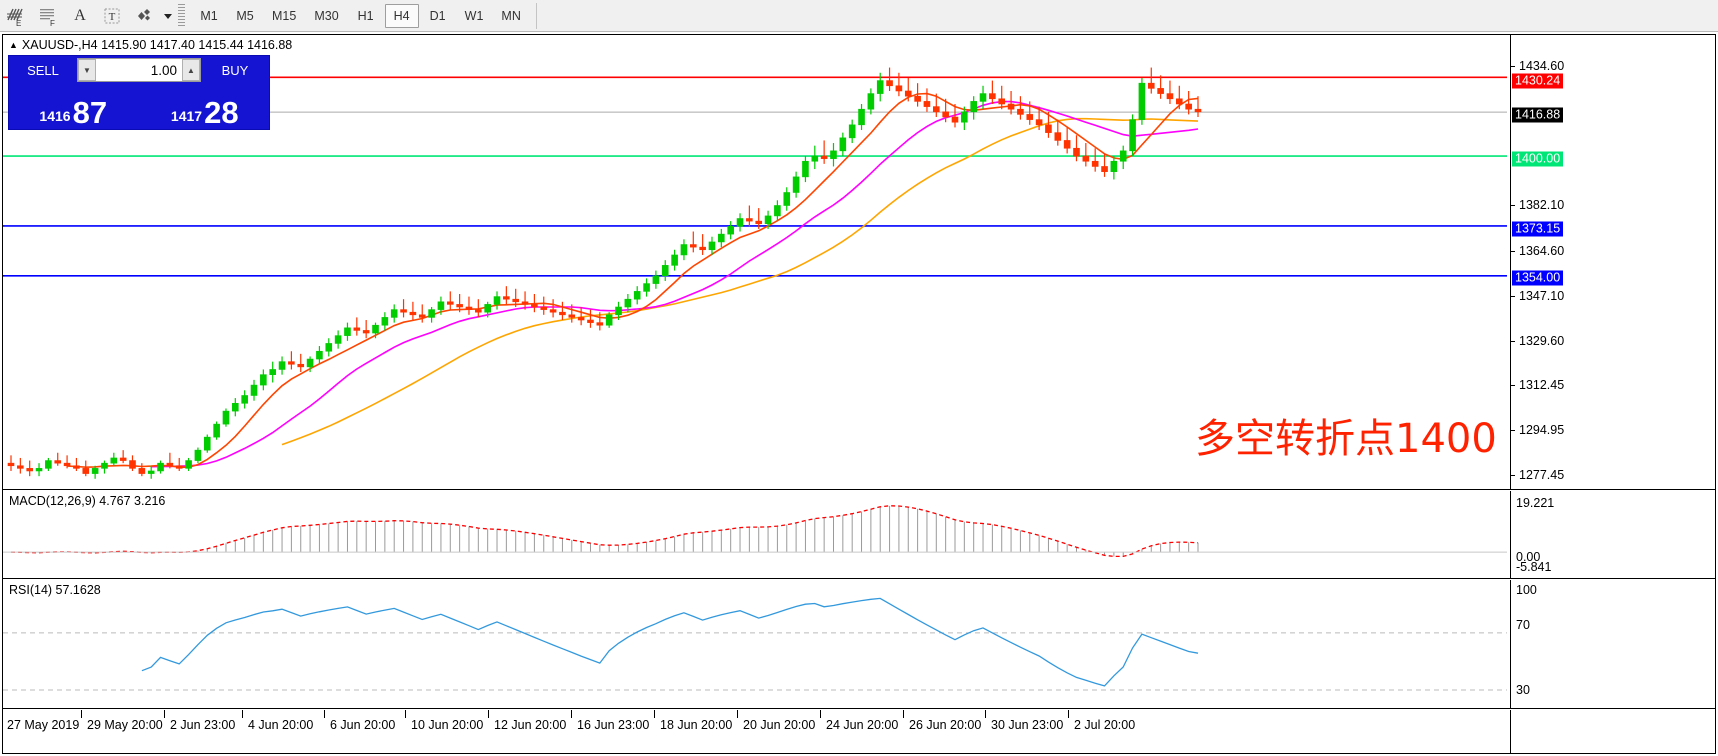 The width and height of the screenshot is (1718, 756). I want to click on timeframe-button-h4: H4, so click(401, 15).